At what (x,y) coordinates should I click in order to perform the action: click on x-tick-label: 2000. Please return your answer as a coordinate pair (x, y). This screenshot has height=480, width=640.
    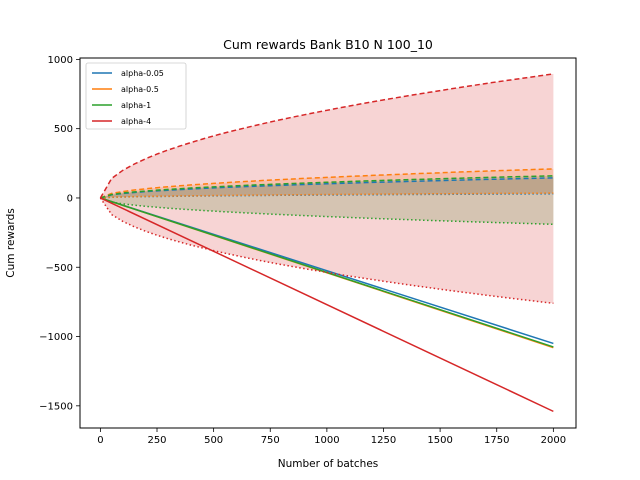
    Looking at the image, I should click on (553, 440).